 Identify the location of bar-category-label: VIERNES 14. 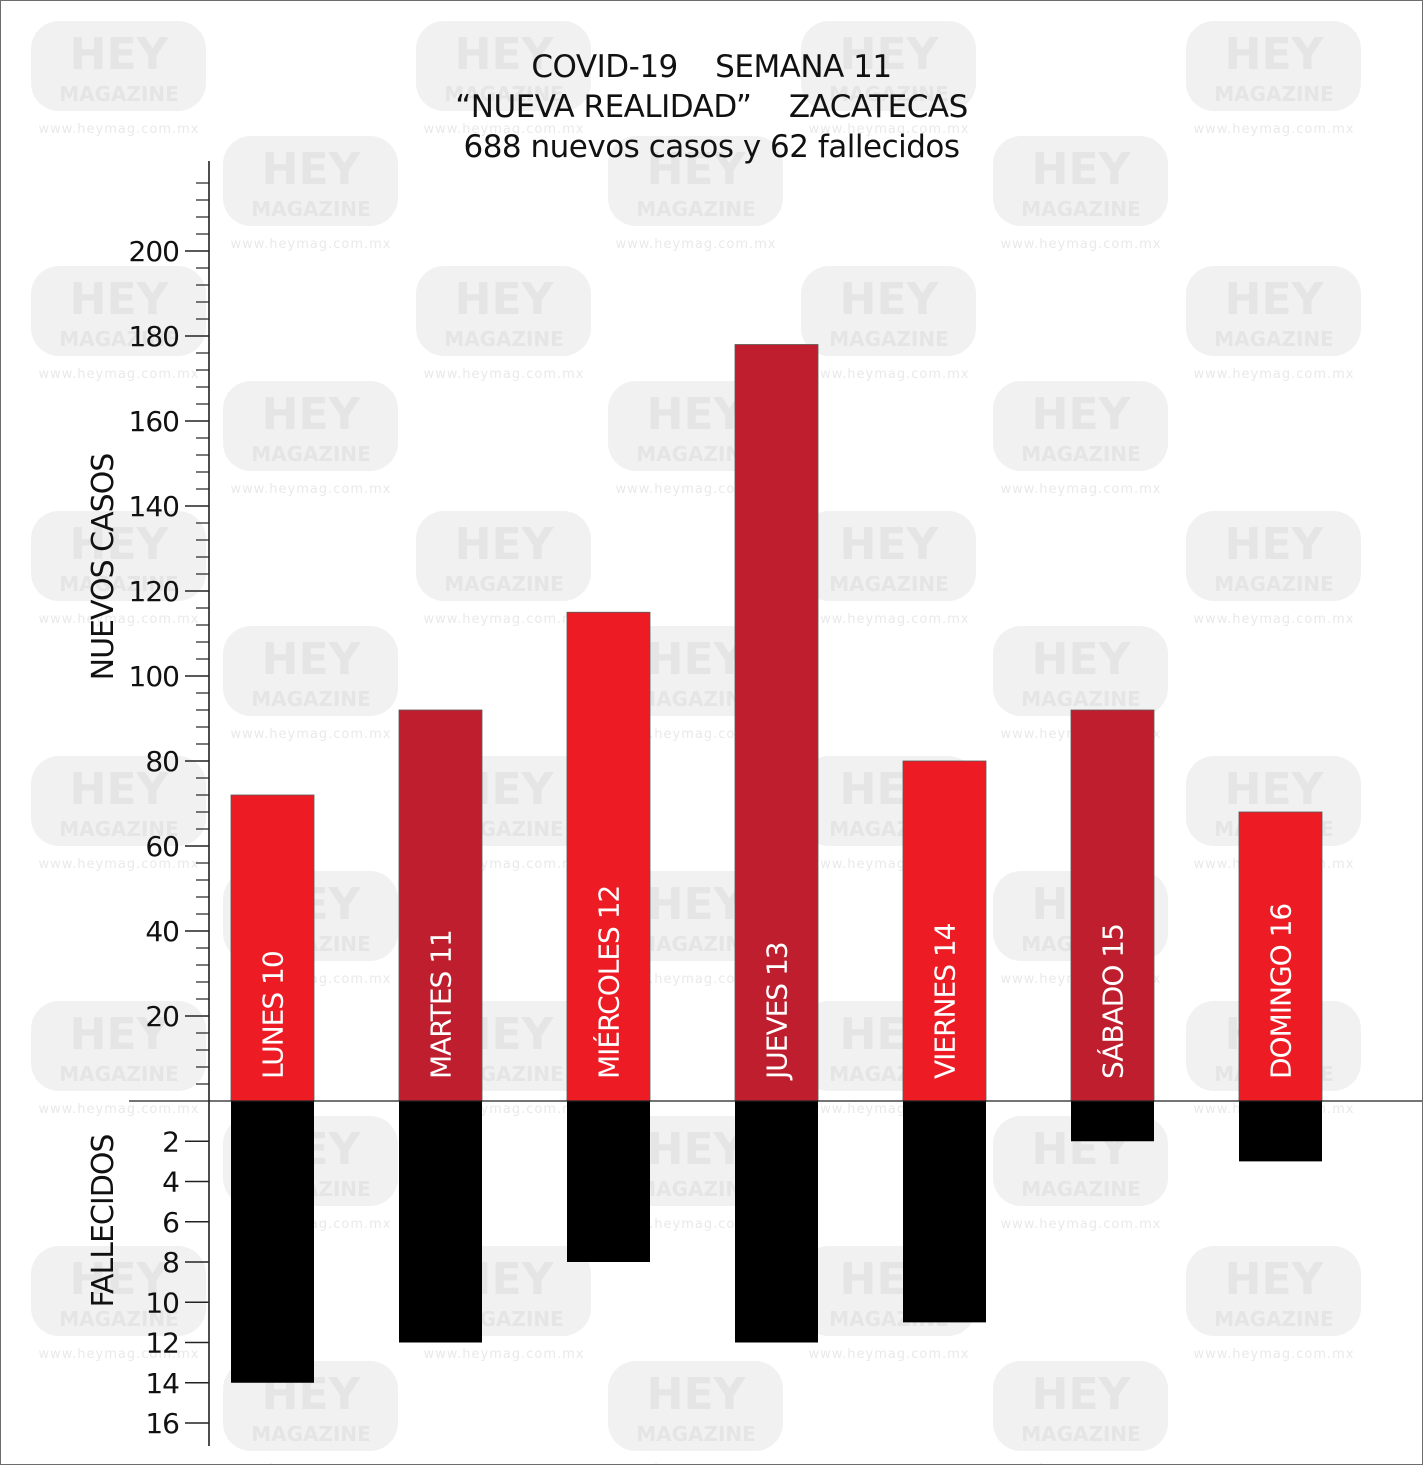
(945, 1001).